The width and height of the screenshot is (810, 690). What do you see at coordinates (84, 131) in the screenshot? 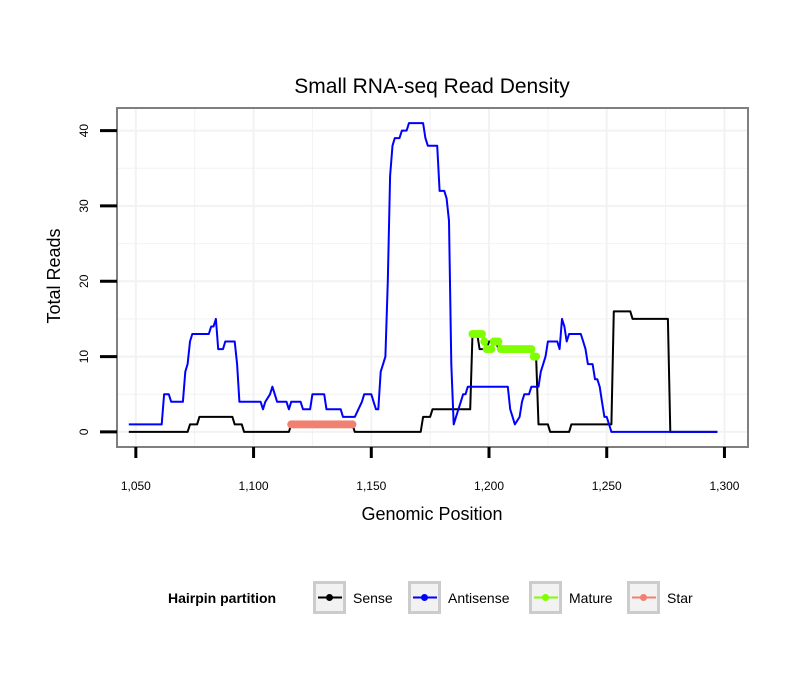
I see `y-tick-label: 40` at bounding box center [84, 131].